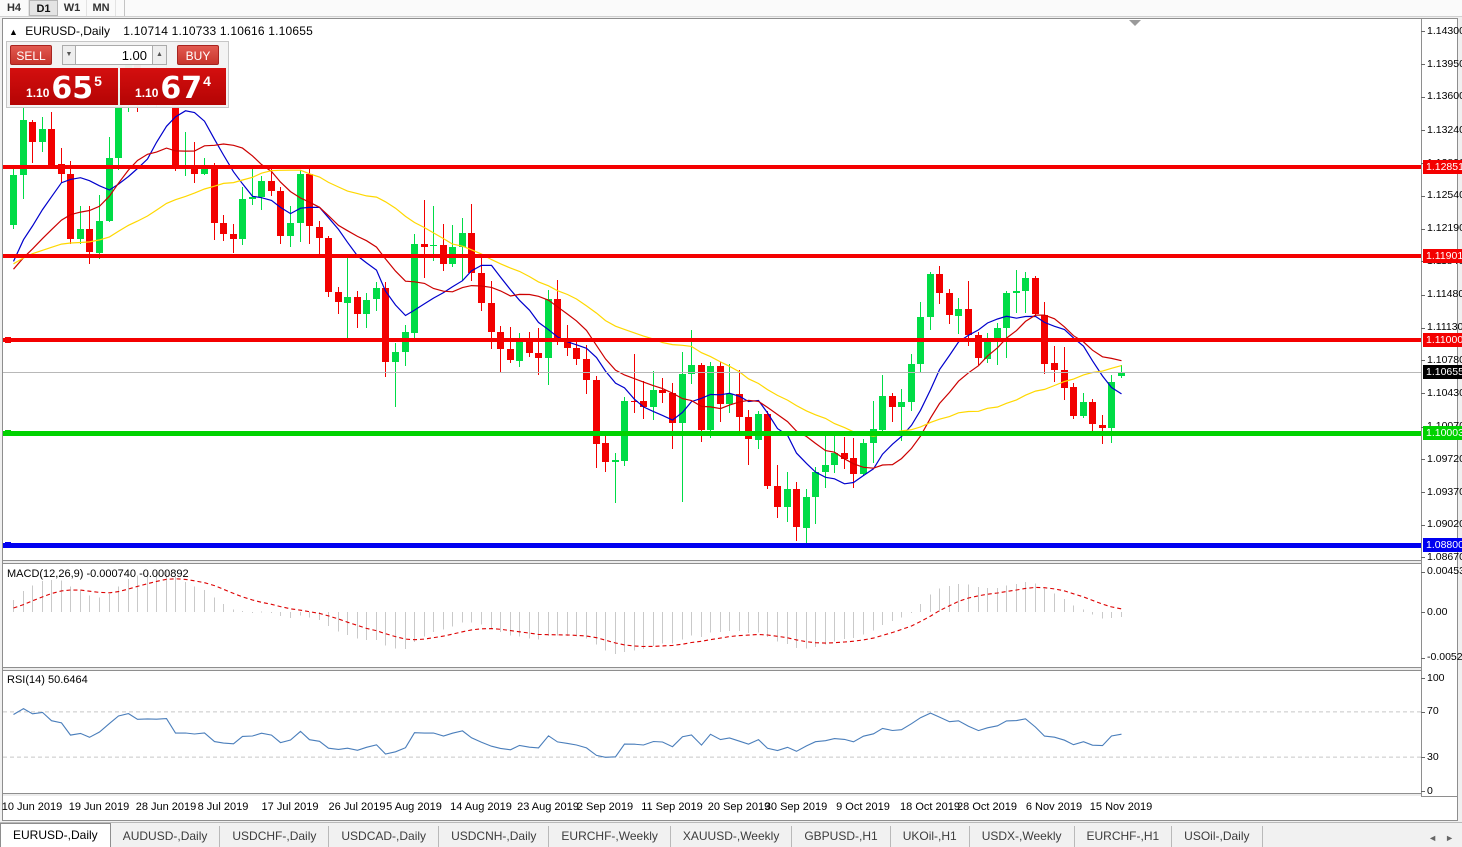 The width and height of the screenshot is (1462, 847). I want to click on date-label: 20 Sep 2019, so click(739, 807).